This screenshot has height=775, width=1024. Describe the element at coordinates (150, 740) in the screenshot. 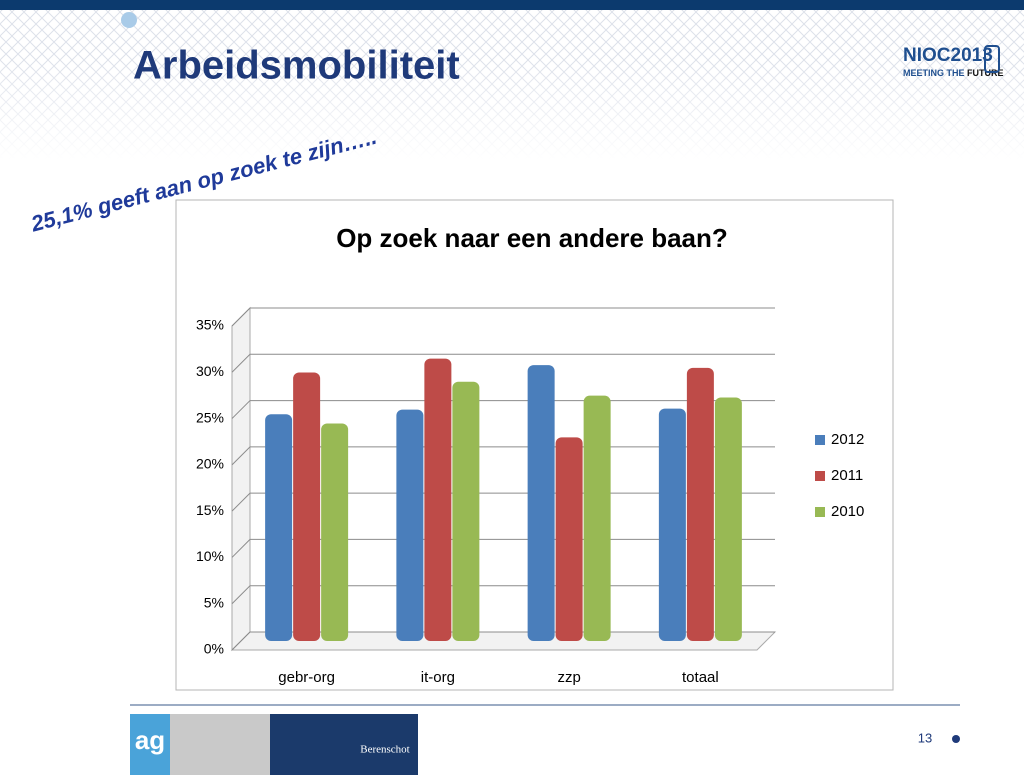

I see `footer-logo: ag` at that location.